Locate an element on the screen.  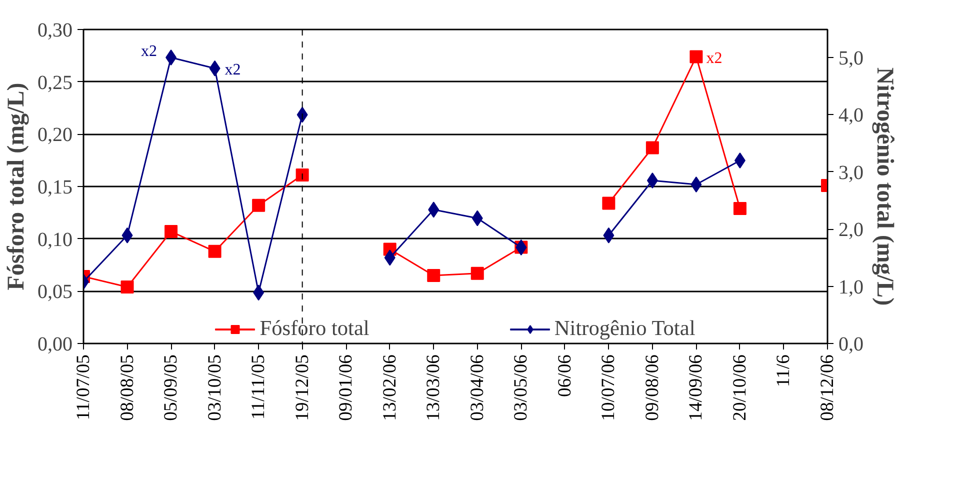
y-tick-label: 0,00 is located at coordinates (55, 345).